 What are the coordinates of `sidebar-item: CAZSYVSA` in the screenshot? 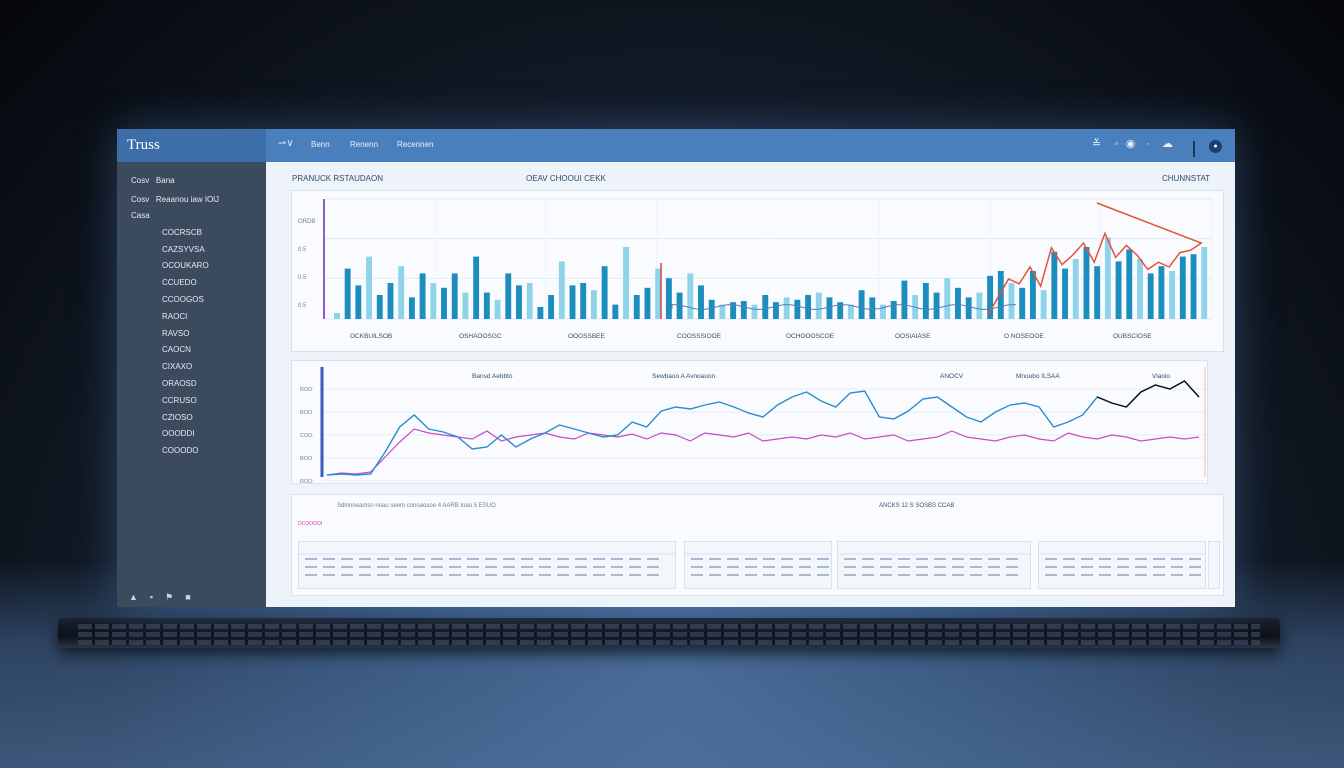 It's located at (183, 249).